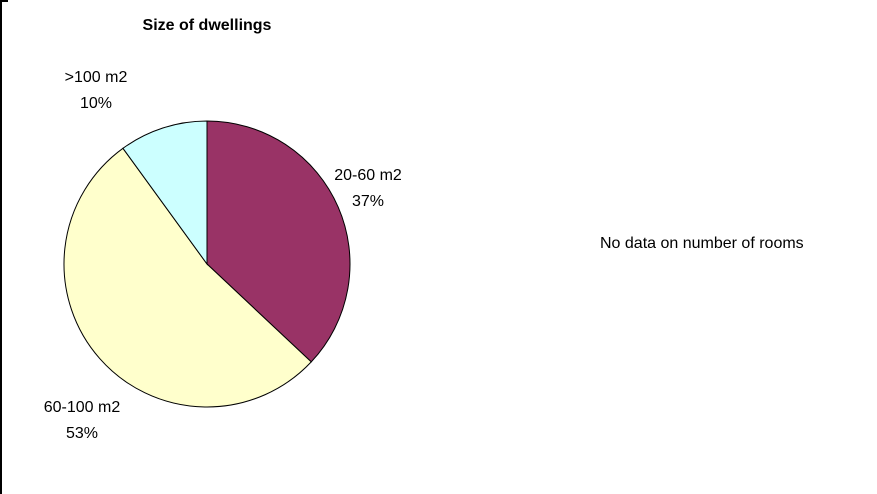 This screenshot has height=494, width=877. I want to click on slice-label-1: 60-100 m2, so click(82, 407).